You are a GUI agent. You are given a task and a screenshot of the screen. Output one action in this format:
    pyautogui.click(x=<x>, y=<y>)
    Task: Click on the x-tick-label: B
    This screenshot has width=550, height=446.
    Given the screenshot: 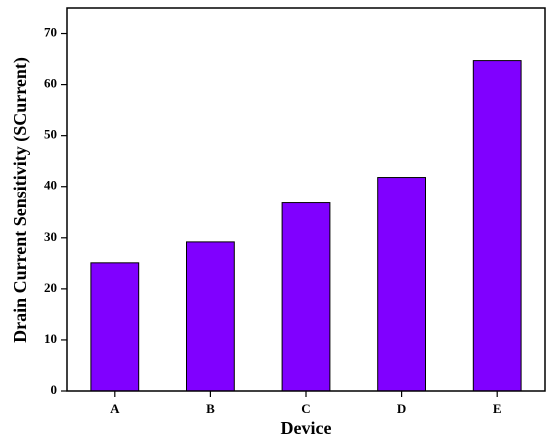 What is the action you would take?
    pyautogui.click(x=210, y=408)
    